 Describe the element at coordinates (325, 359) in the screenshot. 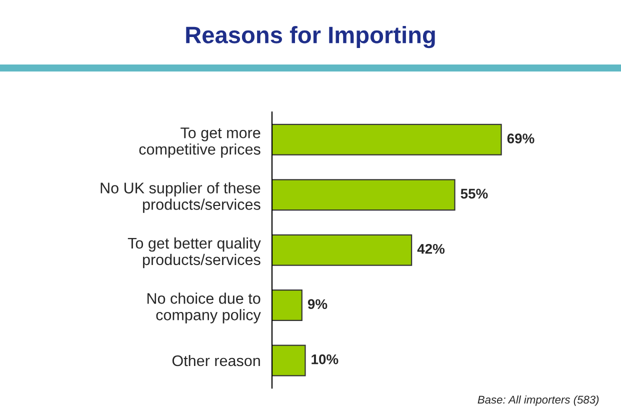

I see `data-label: 10%` at that location.